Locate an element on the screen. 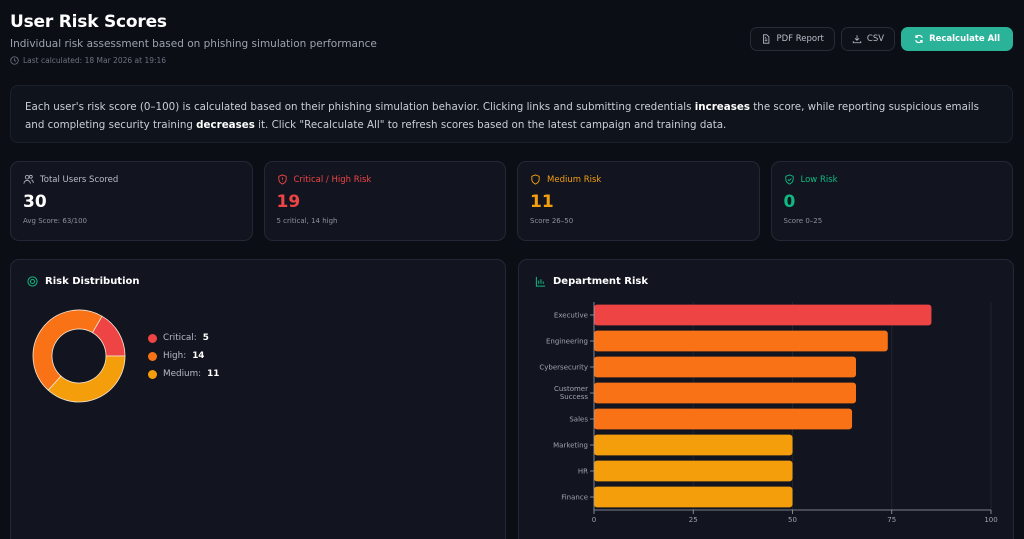  stat-card-low: Low Risk 0 Score 0–25 is located at coordinates (891, 201).